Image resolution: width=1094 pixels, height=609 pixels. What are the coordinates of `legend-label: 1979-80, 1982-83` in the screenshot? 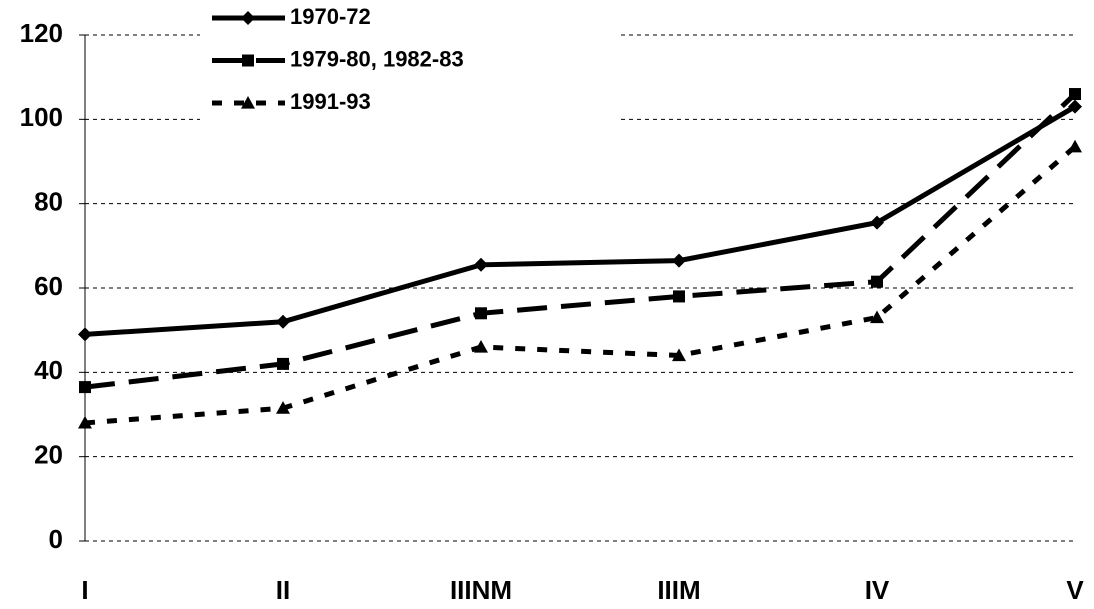 It's located at (377, 58).